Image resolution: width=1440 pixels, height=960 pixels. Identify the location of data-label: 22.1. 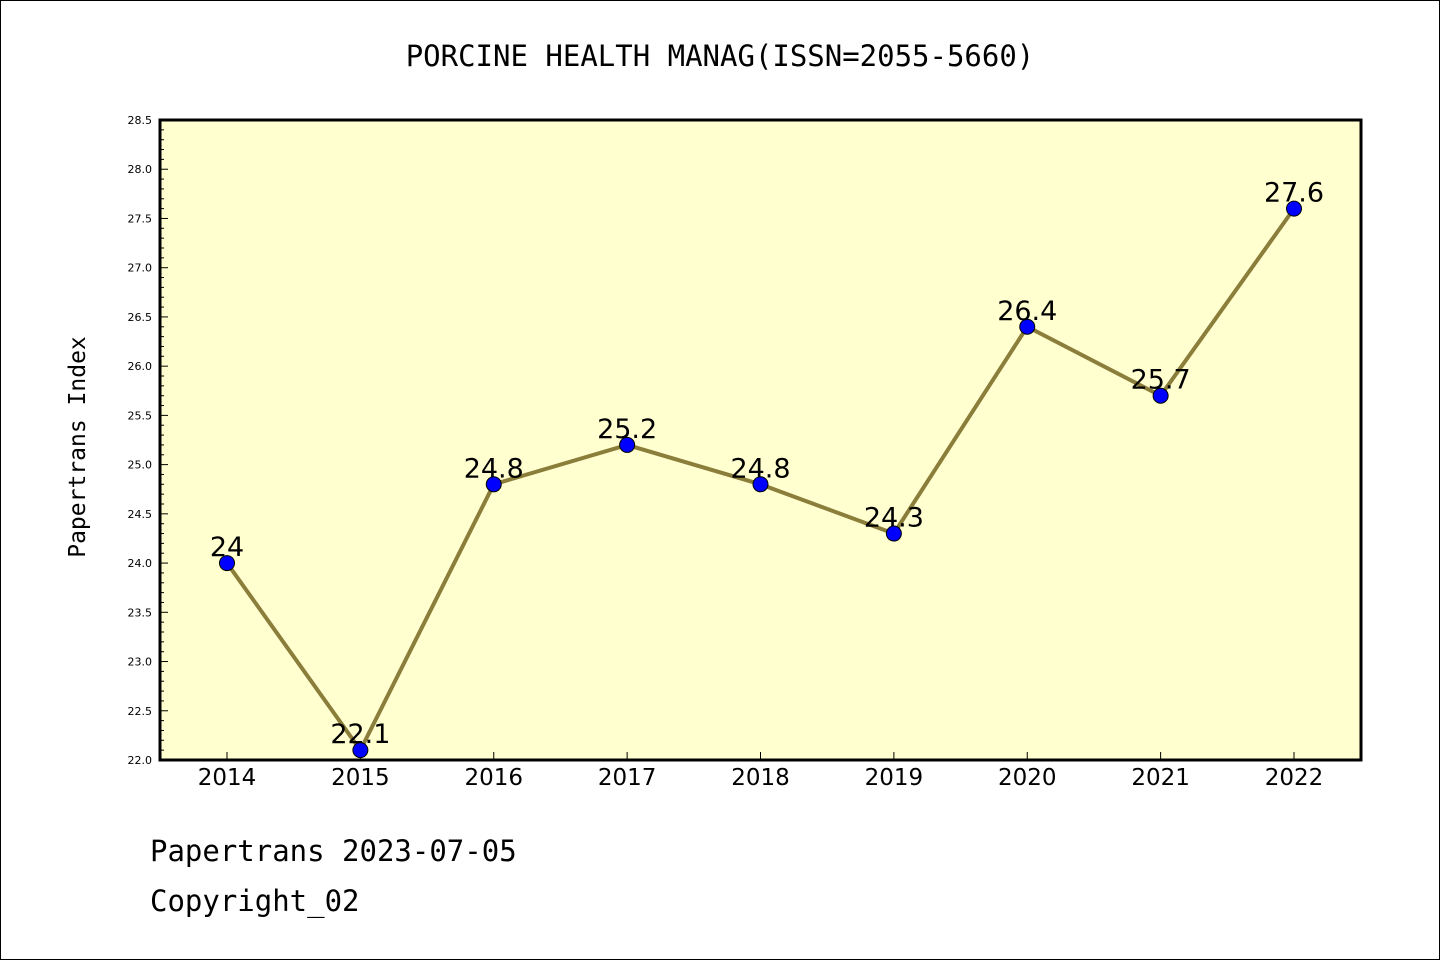
(360, 734).